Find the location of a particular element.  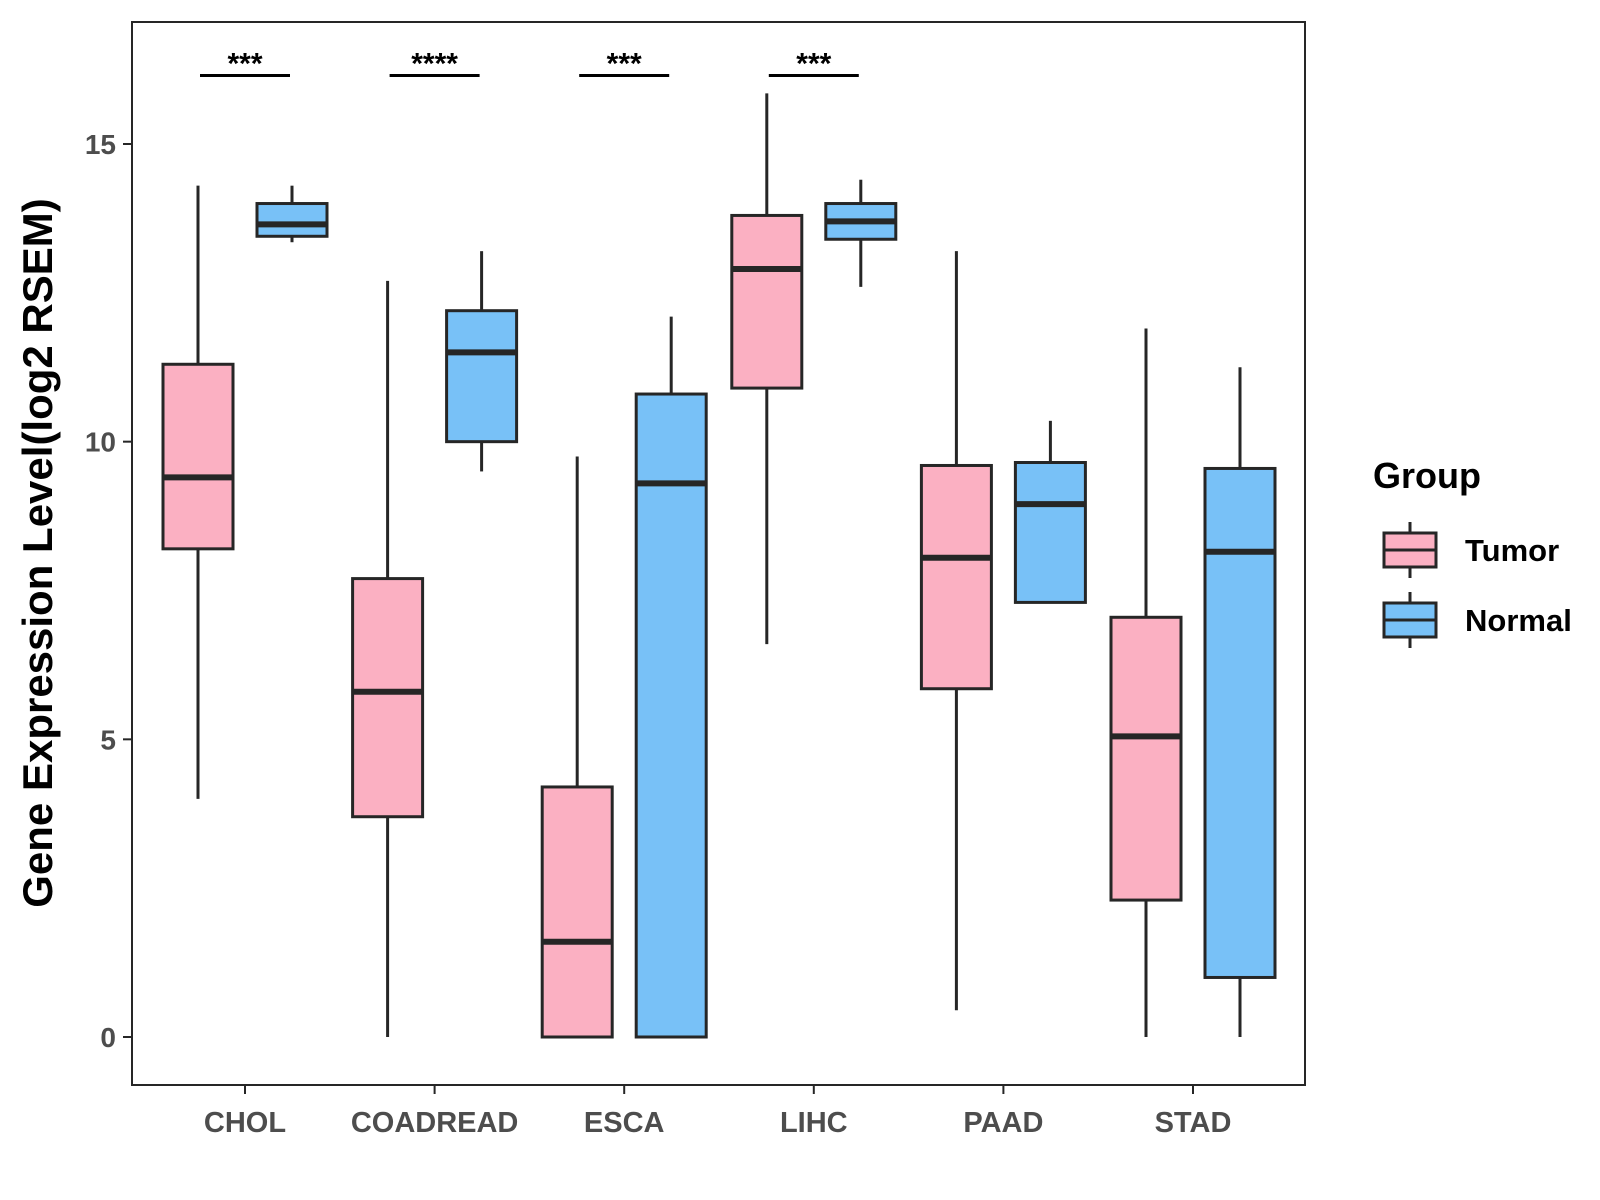

box-tumor-chol is located at coordinates (198, 492).